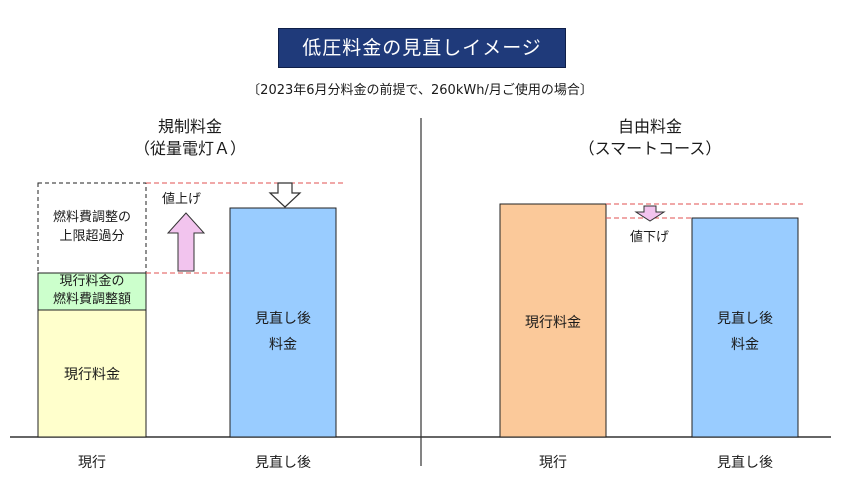 The width and height of the screenshot is (841, 481). Describe the element at coordinates (745, 332) in the screenshot. I see `right-revised-label: 見直し後 料金` at that location.